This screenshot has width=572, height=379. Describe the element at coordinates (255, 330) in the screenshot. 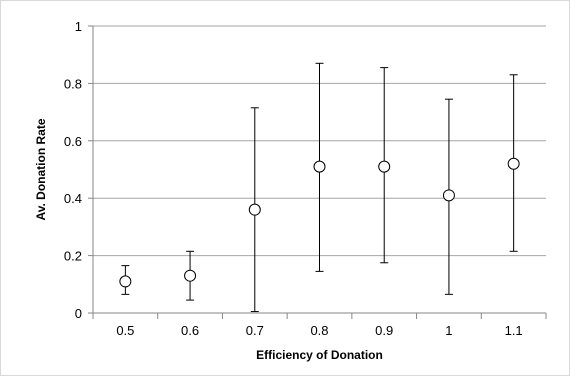

I see `x-tick-label: 0.7` at that location.